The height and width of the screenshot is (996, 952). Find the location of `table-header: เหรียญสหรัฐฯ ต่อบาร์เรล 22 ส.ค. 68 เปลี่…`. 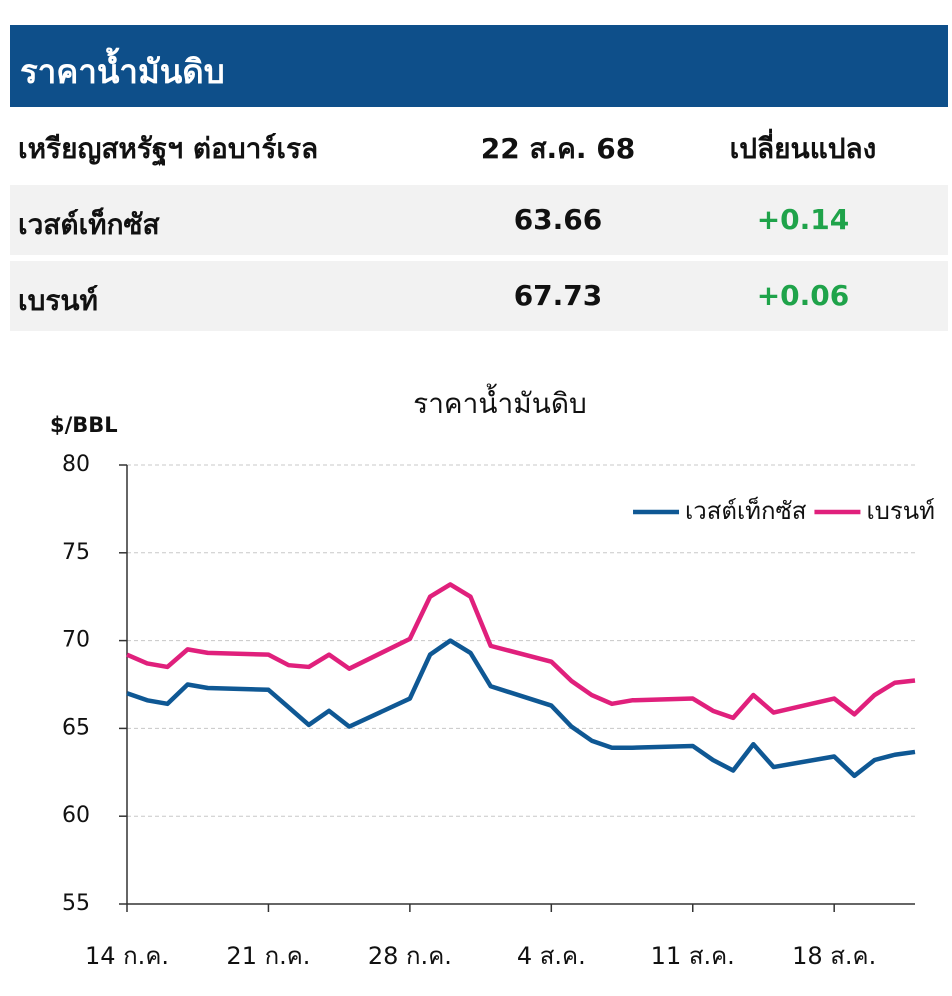

table-header: เหรียญสหรัฐฯ ต่อบาร์เรล 22 ส.ค. 68 เปลี่… is located at coordinates (479, 144).